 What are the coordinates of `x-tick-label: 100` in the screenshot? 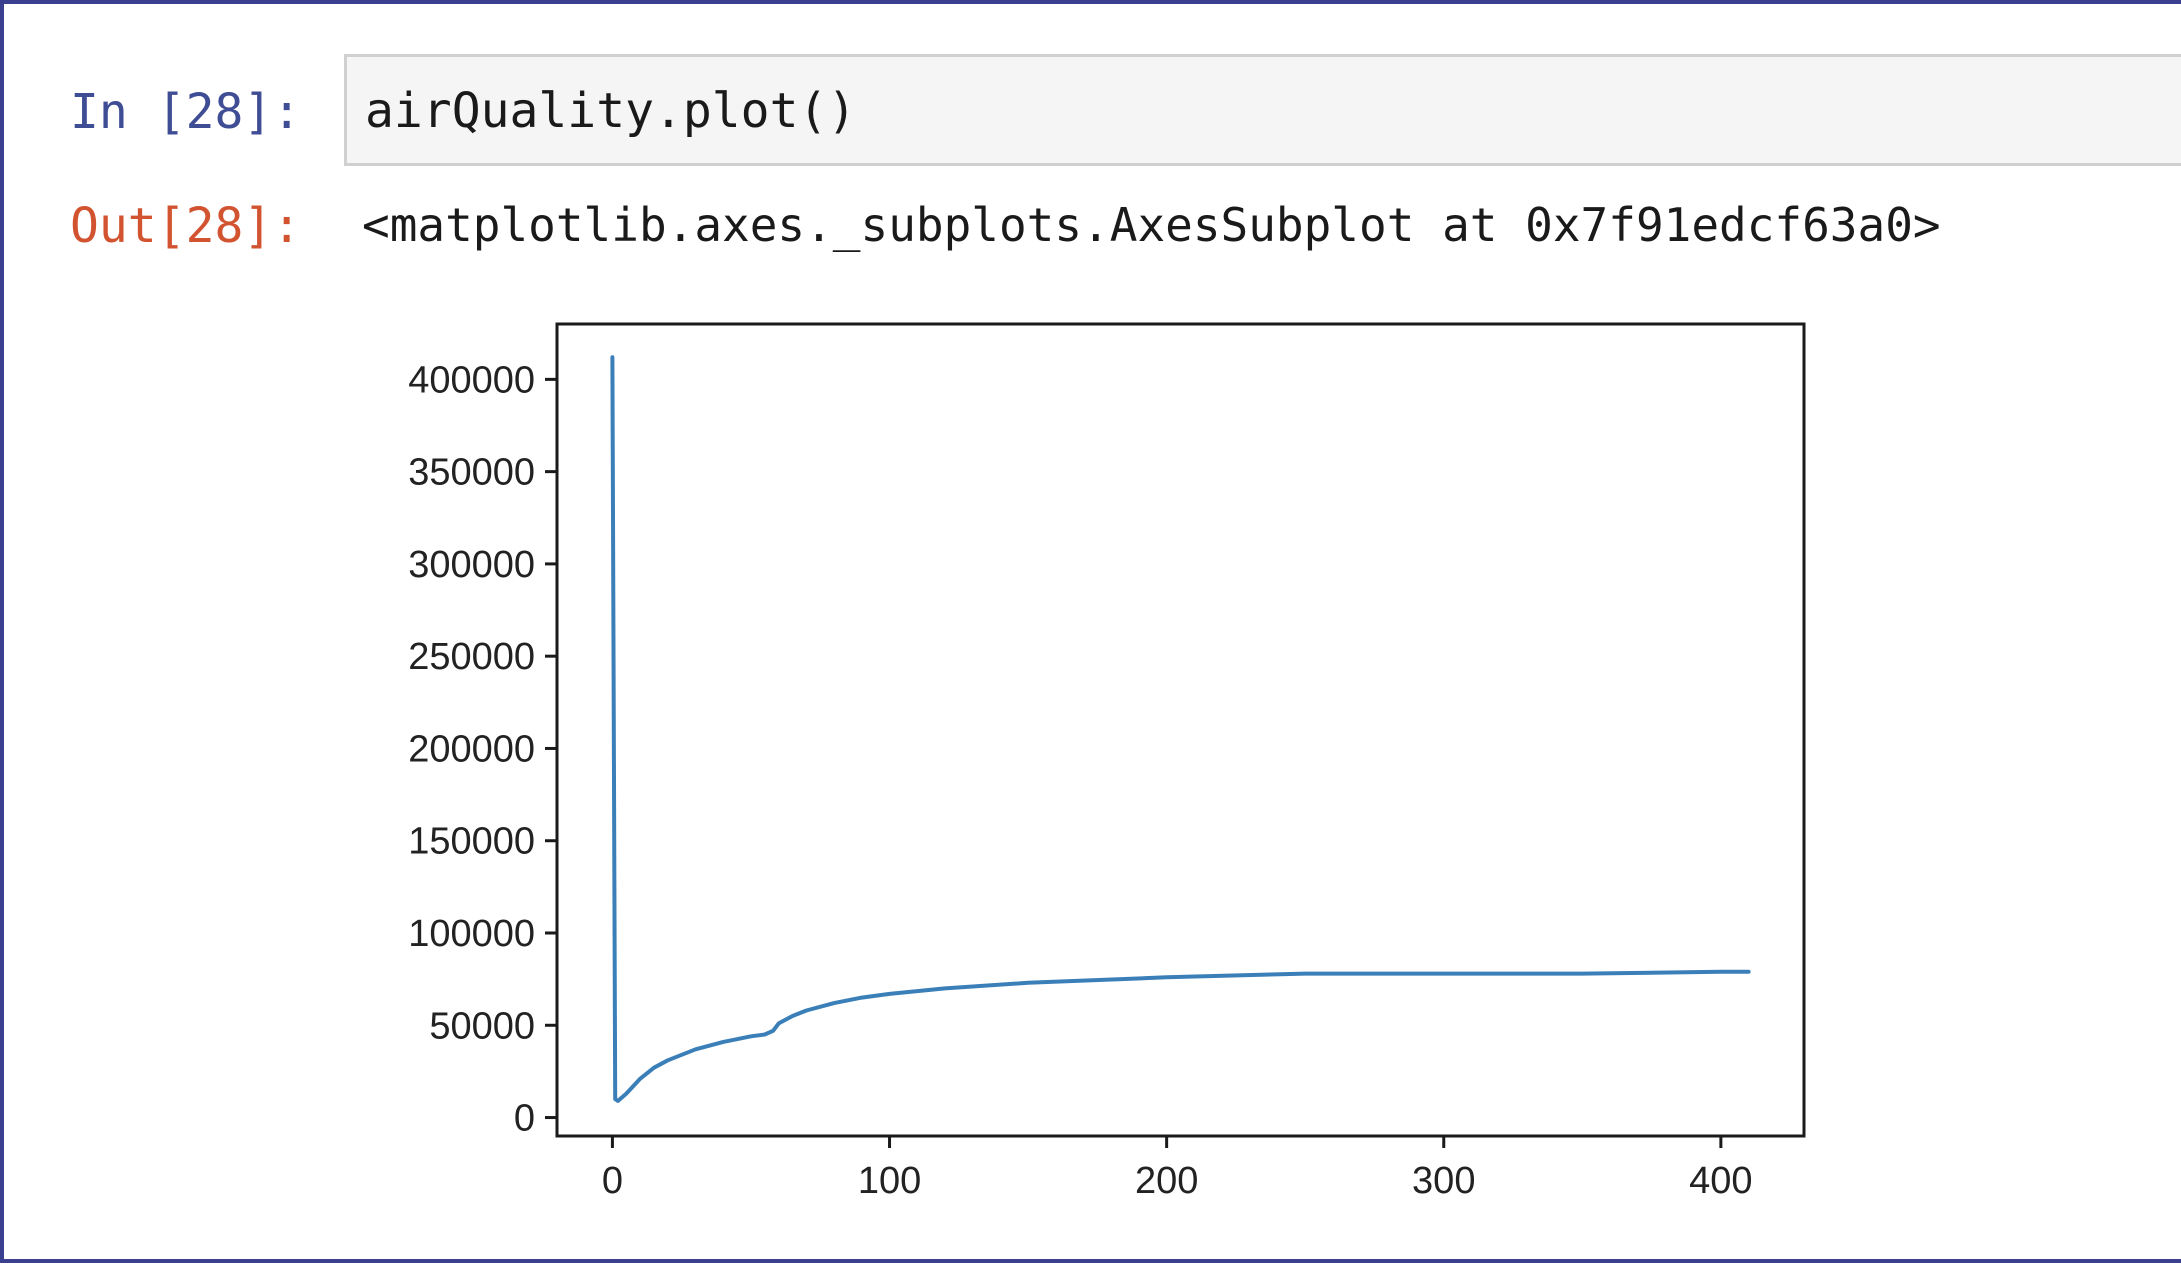 It's located at (889, 1181).